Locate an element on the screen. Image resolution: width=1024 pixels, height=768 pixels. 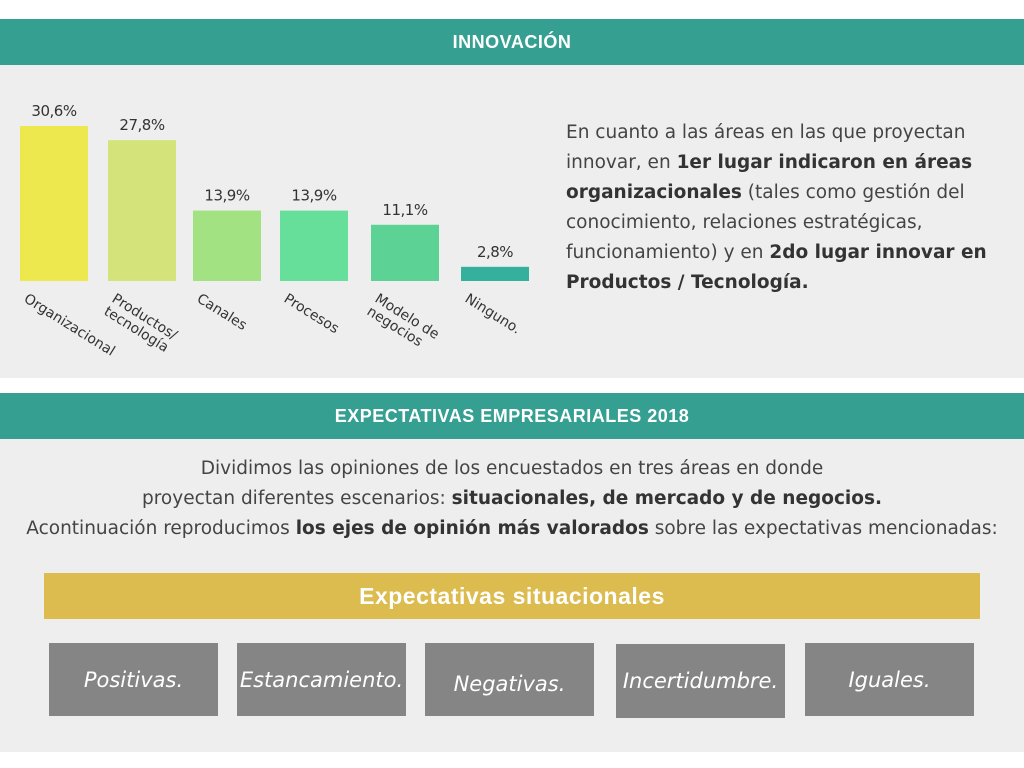
category-label-line: Canales is located at coordinates (222, 312).